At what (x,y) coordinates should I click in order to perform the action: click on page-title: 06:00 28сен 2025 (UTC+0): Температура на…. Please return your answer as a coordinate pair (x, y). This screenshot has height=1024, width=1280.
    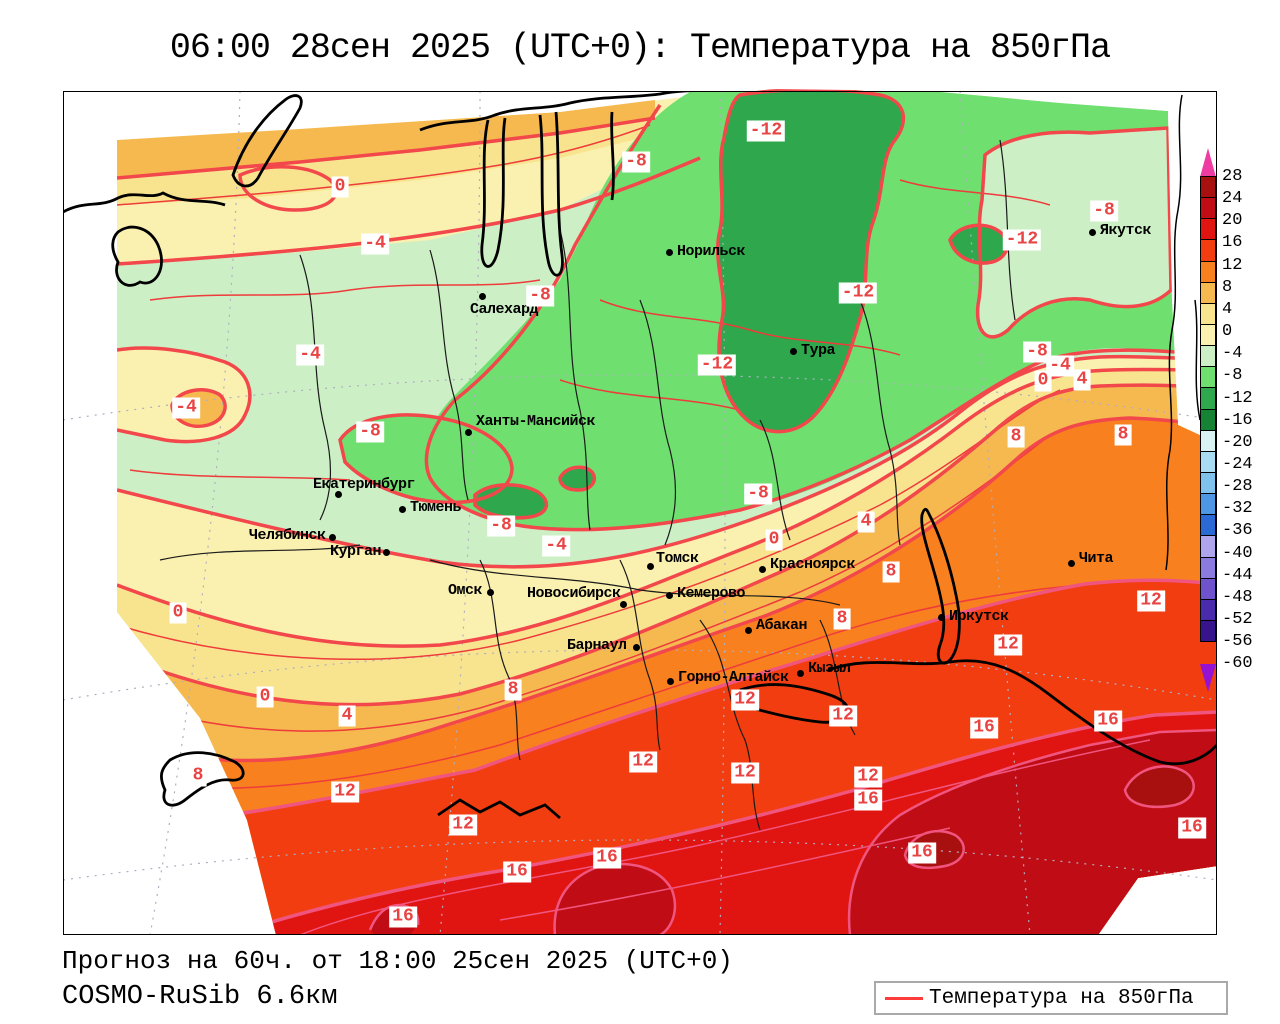
    Looking at the image, I should click on (640, 48).